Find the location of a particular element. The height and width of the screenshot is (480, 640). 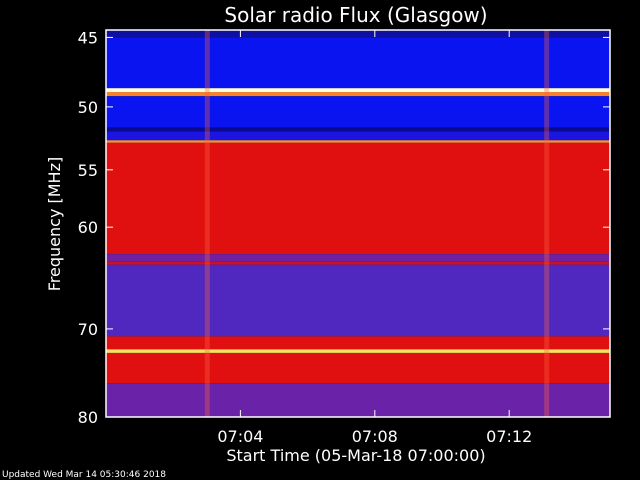

x-tick-label: 07:12 is located at coordinates (509, 436).